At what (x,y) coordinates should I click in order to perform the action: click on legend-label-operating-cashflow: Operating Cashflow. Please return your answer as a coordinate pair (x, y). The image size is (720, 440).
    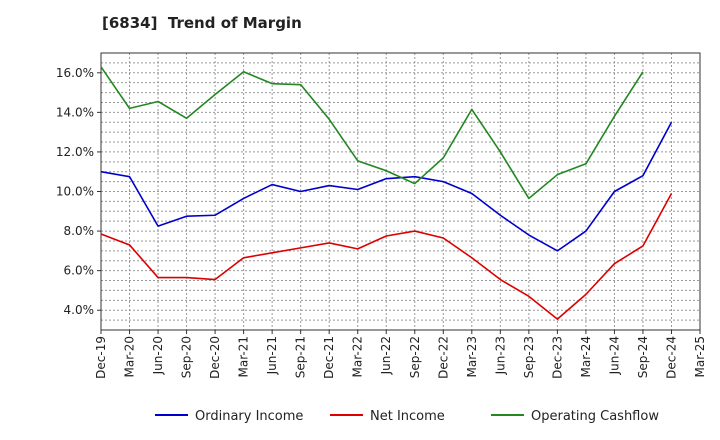
    Looking at the image, I should click on (595, 416).